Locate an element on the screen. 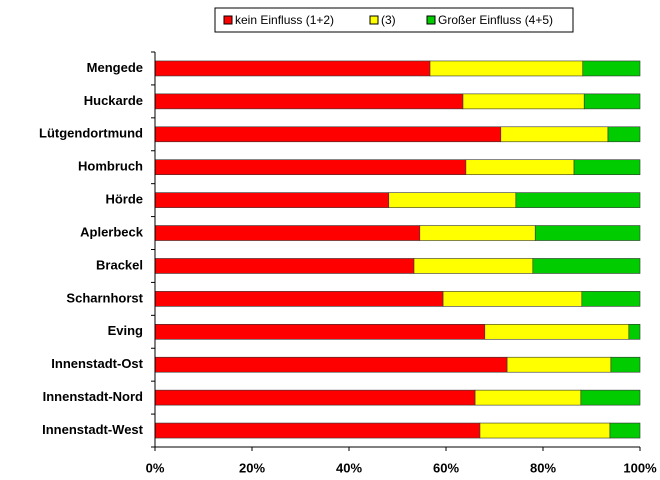 This screenshot has height=480, width=660. legend-label: kein Einfluss (1+2) is located at coordinates (284, 20).